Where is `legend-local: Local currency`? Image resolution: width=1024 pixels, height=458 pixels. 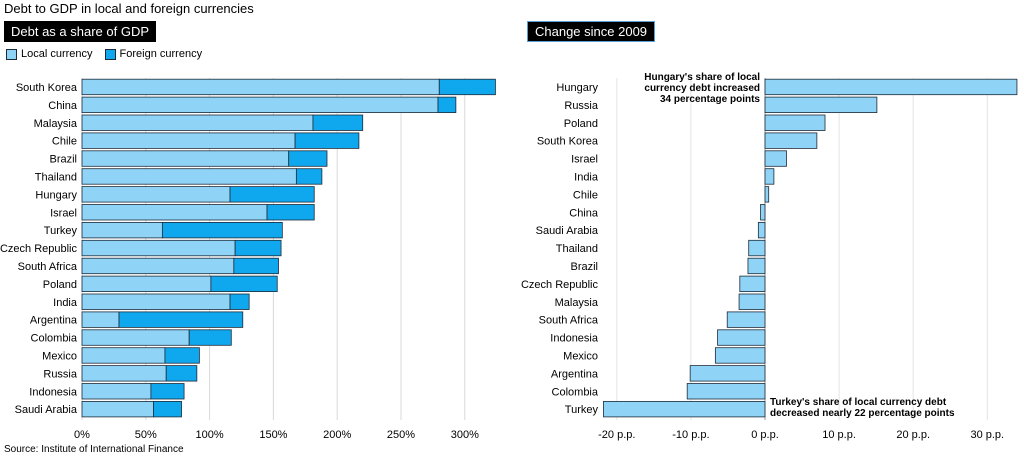
legend-local: Local currency is located at coordinates (49, 54).